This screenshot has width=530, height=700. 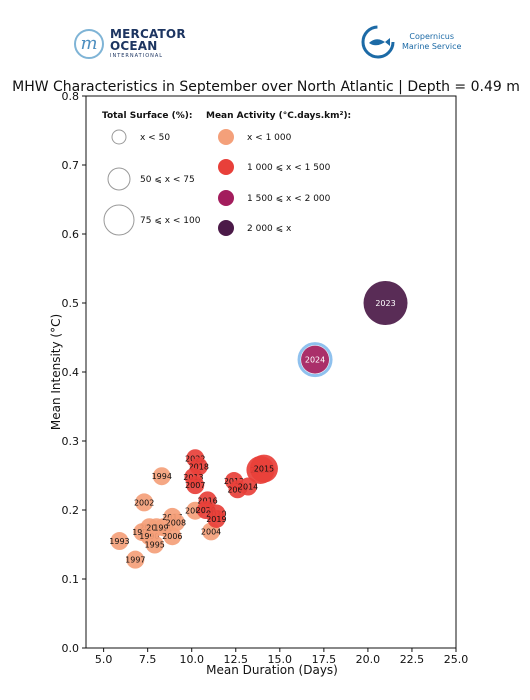 I want to click on point-1995, so click(x=154, y=544).